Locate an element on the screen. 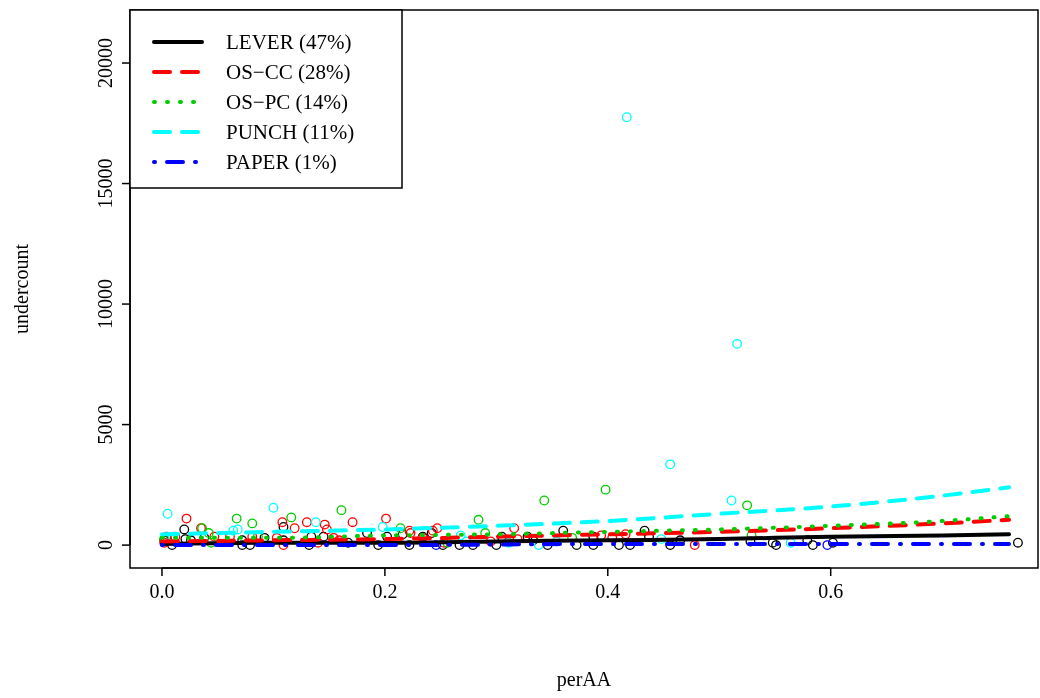 This screenshot has width=1040, height=698. x-tick-label: 0.4 is located at coordinates (608, 591).